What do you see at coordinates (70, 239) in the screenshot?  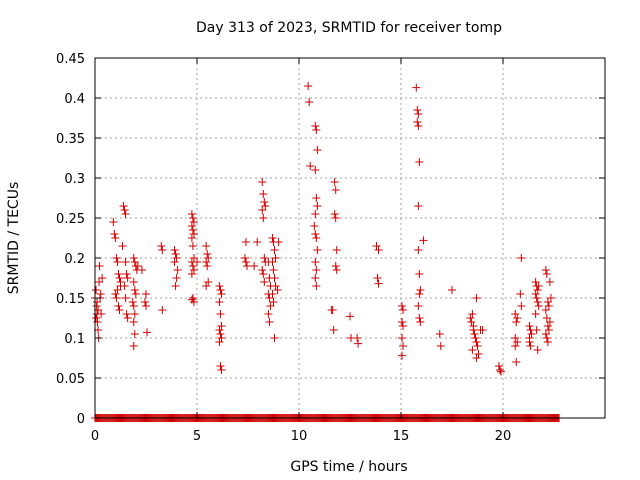 I see `y-tick-labels: 0 0.05 0.1 0.15 0.2 0.25 0.3 0.35 0.4 0.45` at bounding box center [70, 239].